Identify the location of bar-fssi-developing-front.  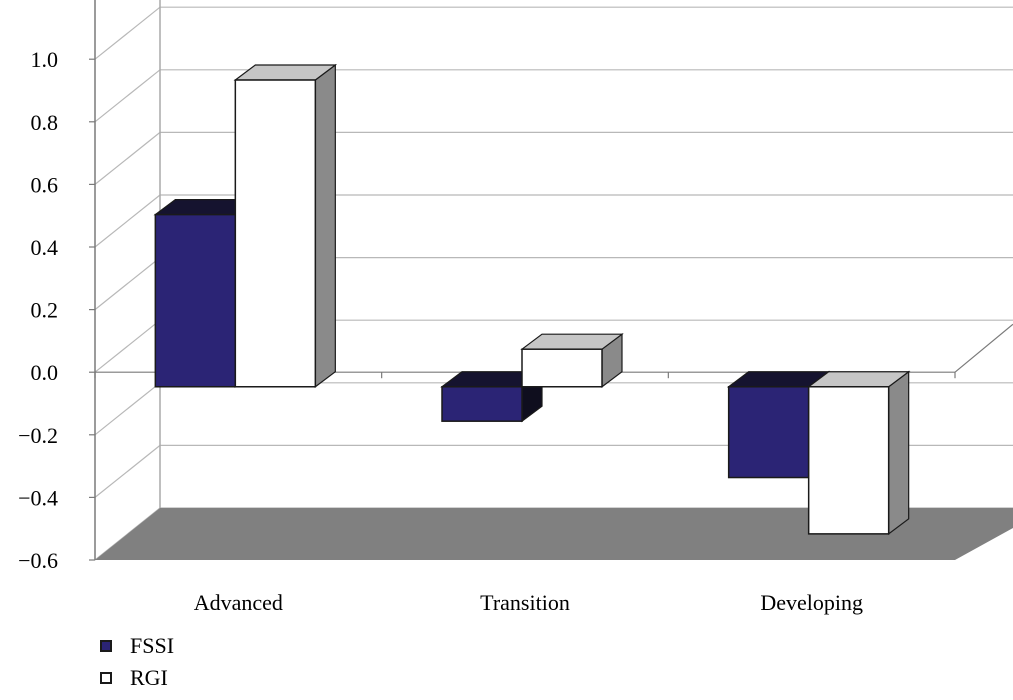
(768, 432).